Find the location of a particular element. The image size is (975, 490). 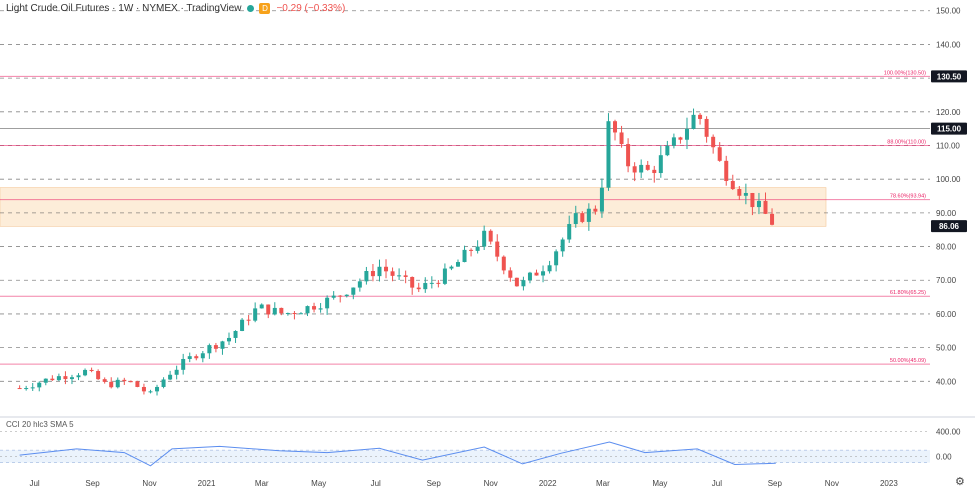

y-tick-label: 70.00 is located at coordinates (946, 280).